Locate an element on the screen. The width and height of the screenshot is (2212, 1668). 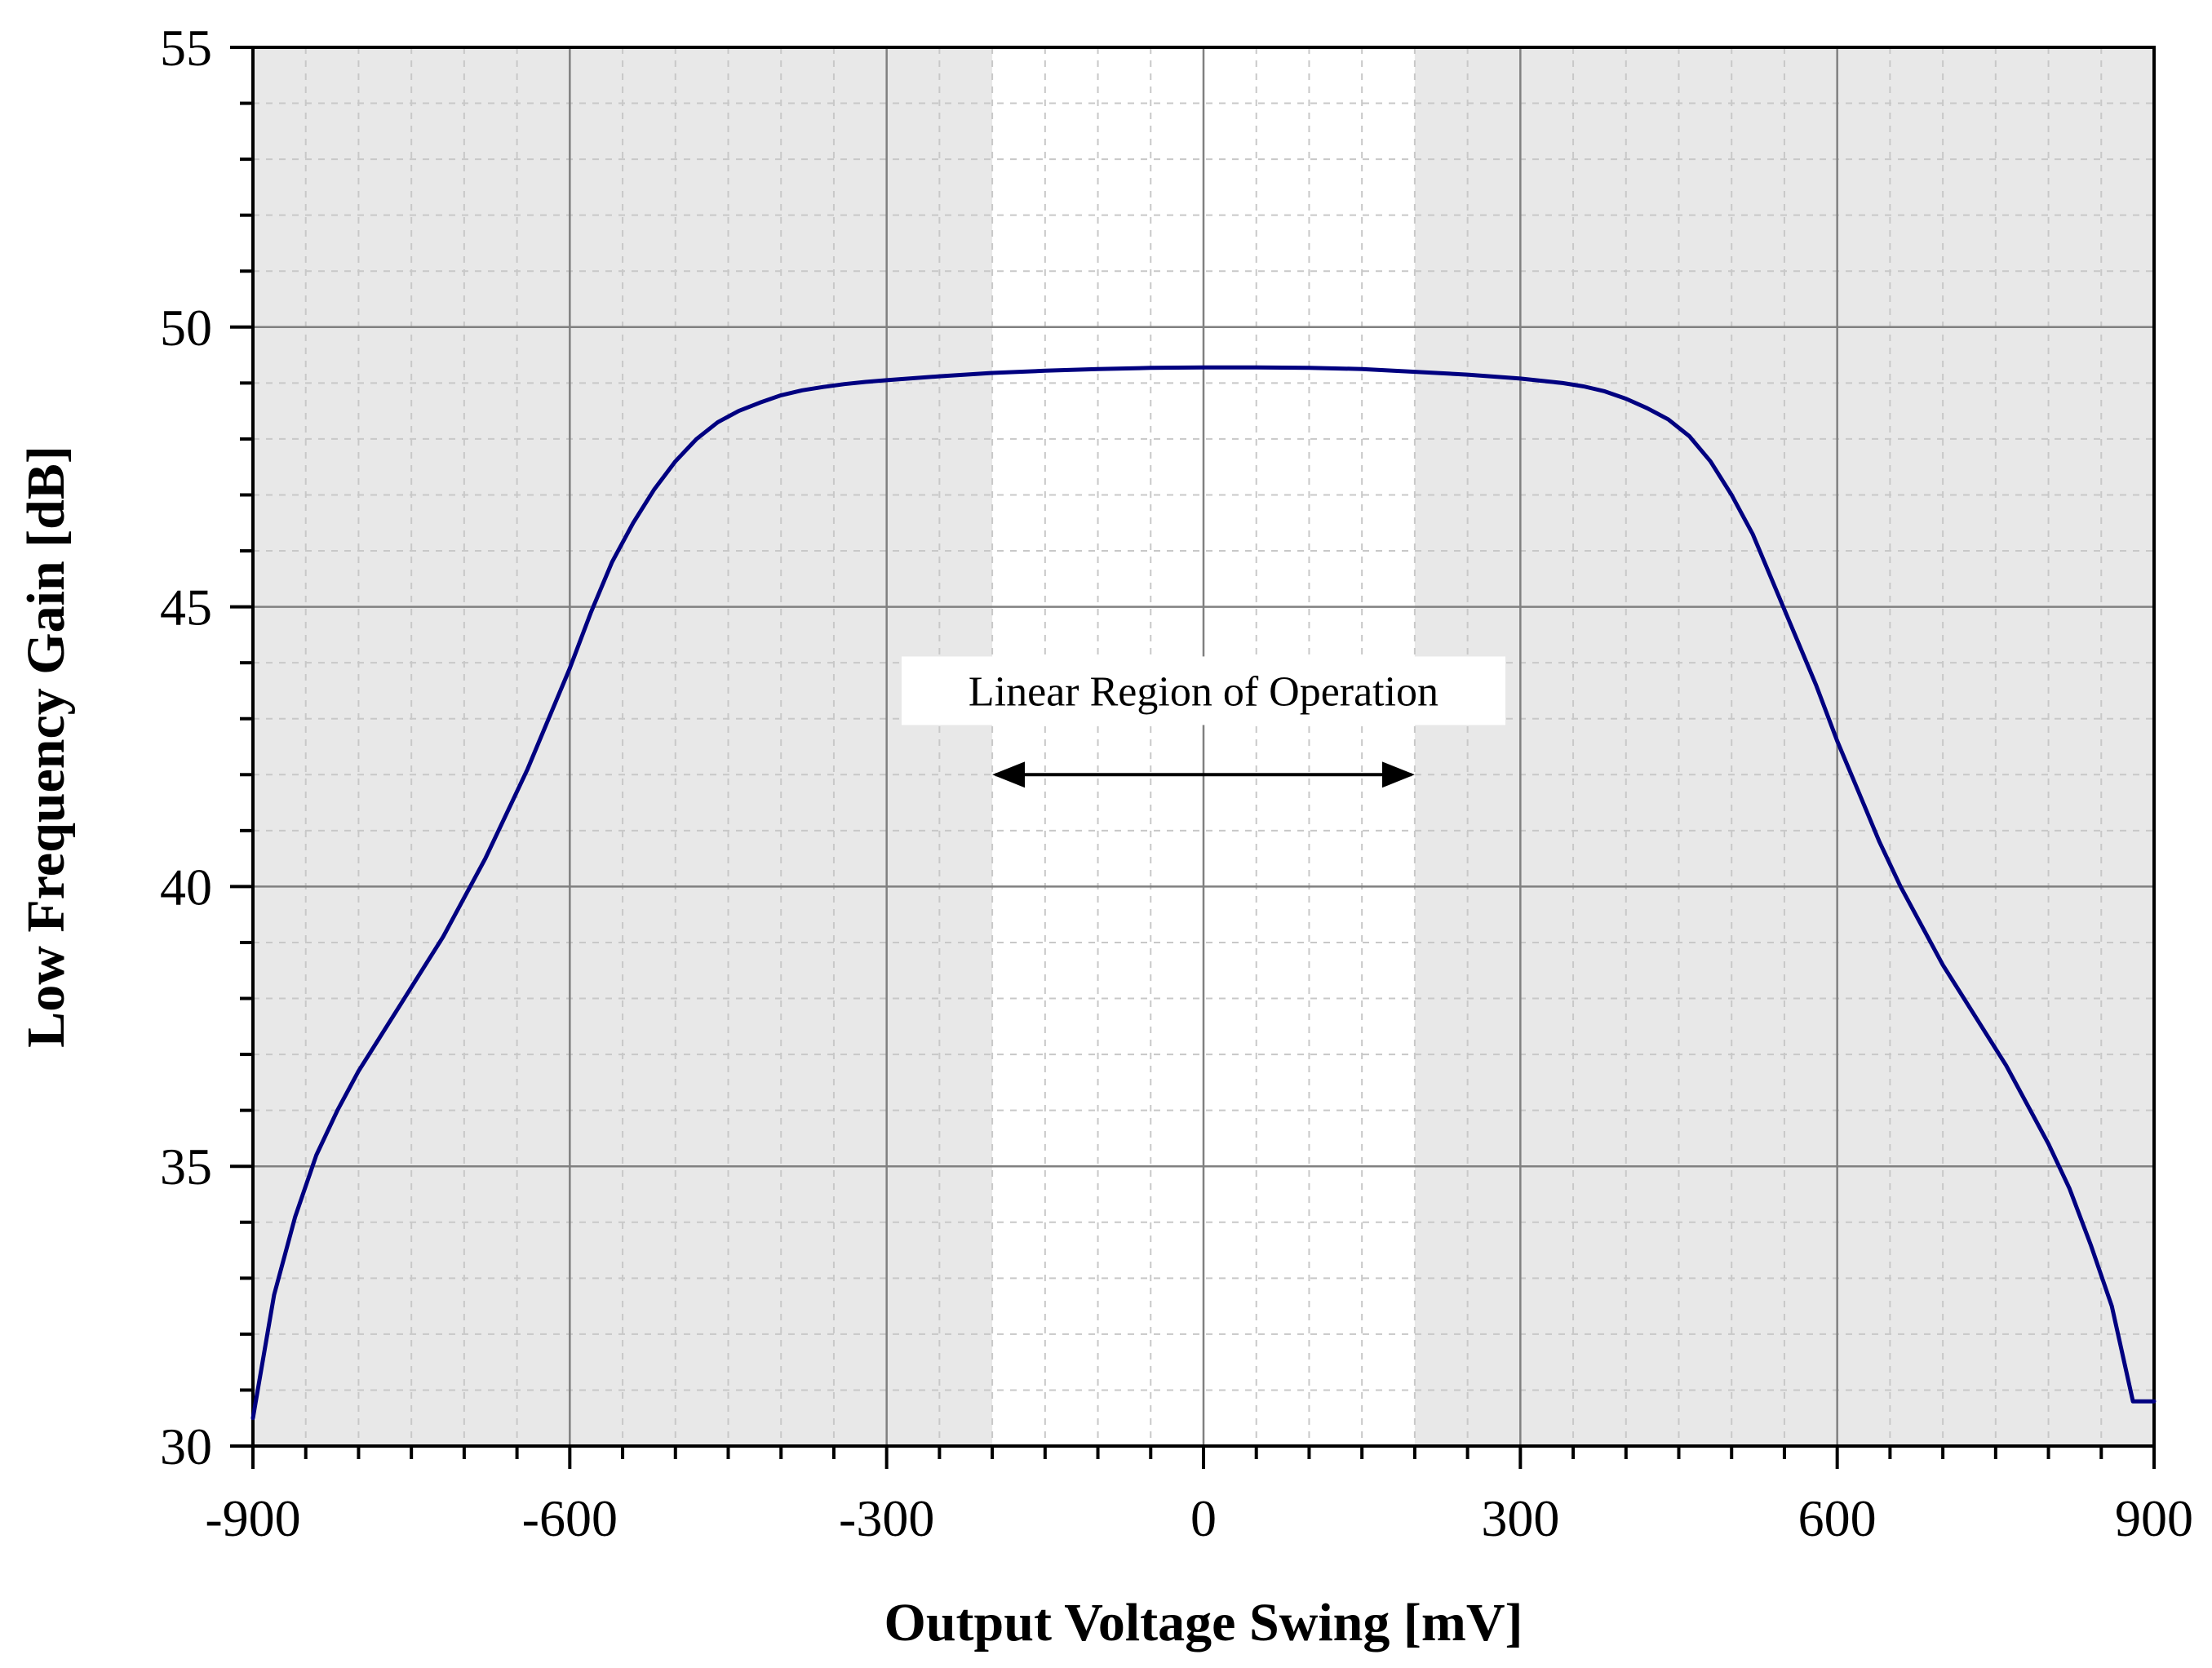
x-tick-label: 600 is located at coordinates (1838, 1518).